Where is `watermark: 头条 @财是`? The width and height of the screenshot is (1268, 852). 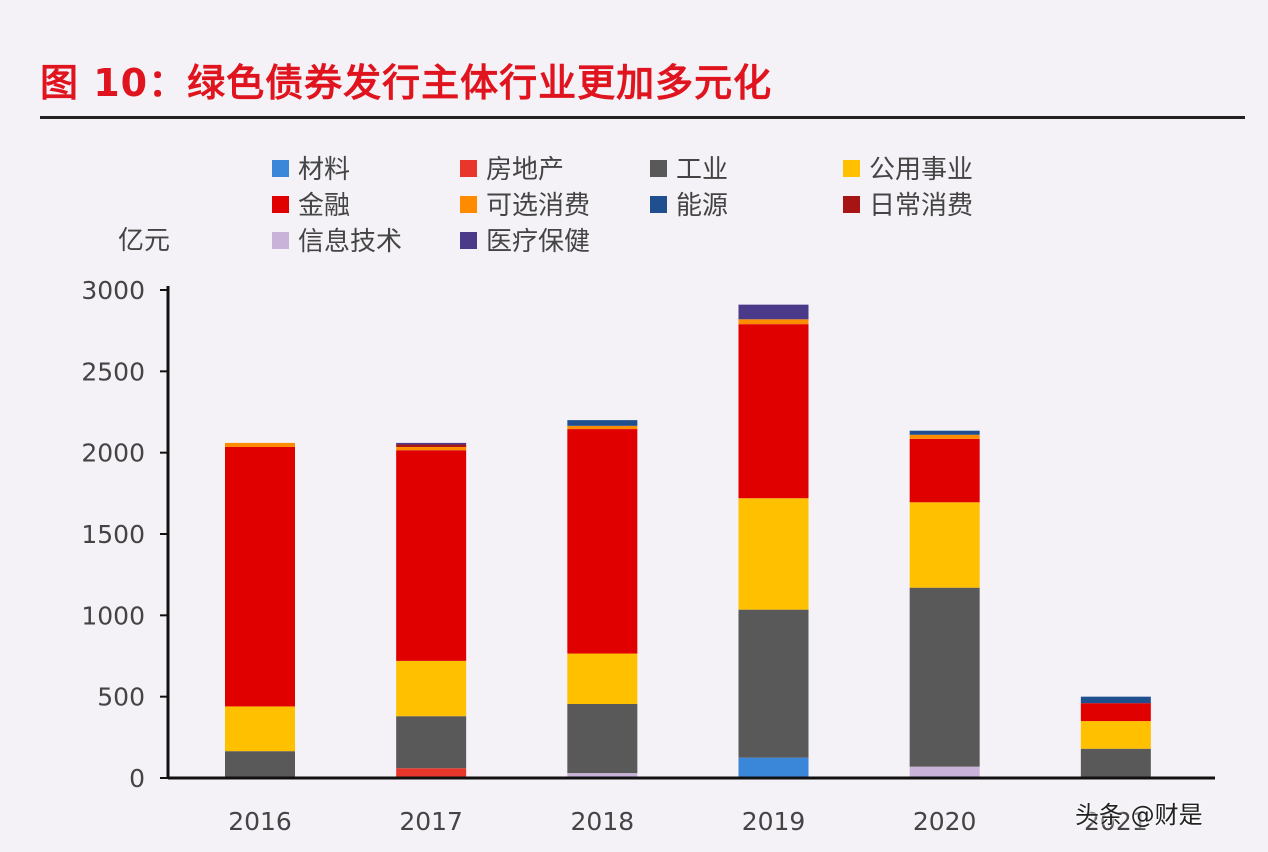 watermark: 头条 @财是 is located at coordinates (1139, 815).